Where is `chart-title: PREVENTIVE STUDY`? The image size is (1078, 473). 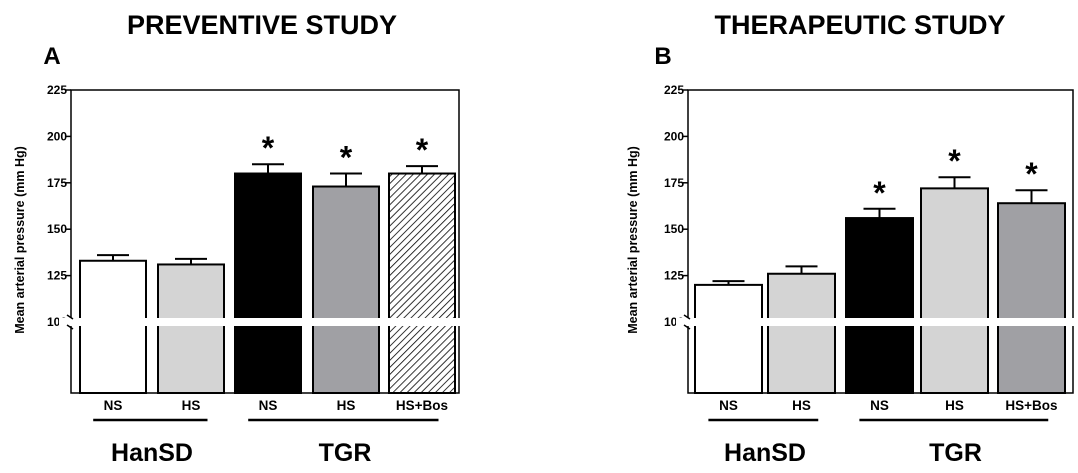
chart-title: PREVENTIVE STUDY is located at coordinates (262, 25).